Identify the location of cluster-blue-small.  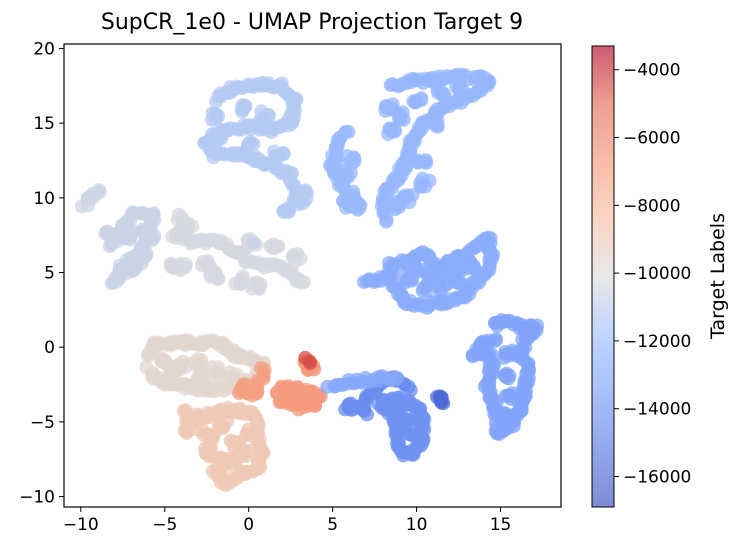
(440, 400).